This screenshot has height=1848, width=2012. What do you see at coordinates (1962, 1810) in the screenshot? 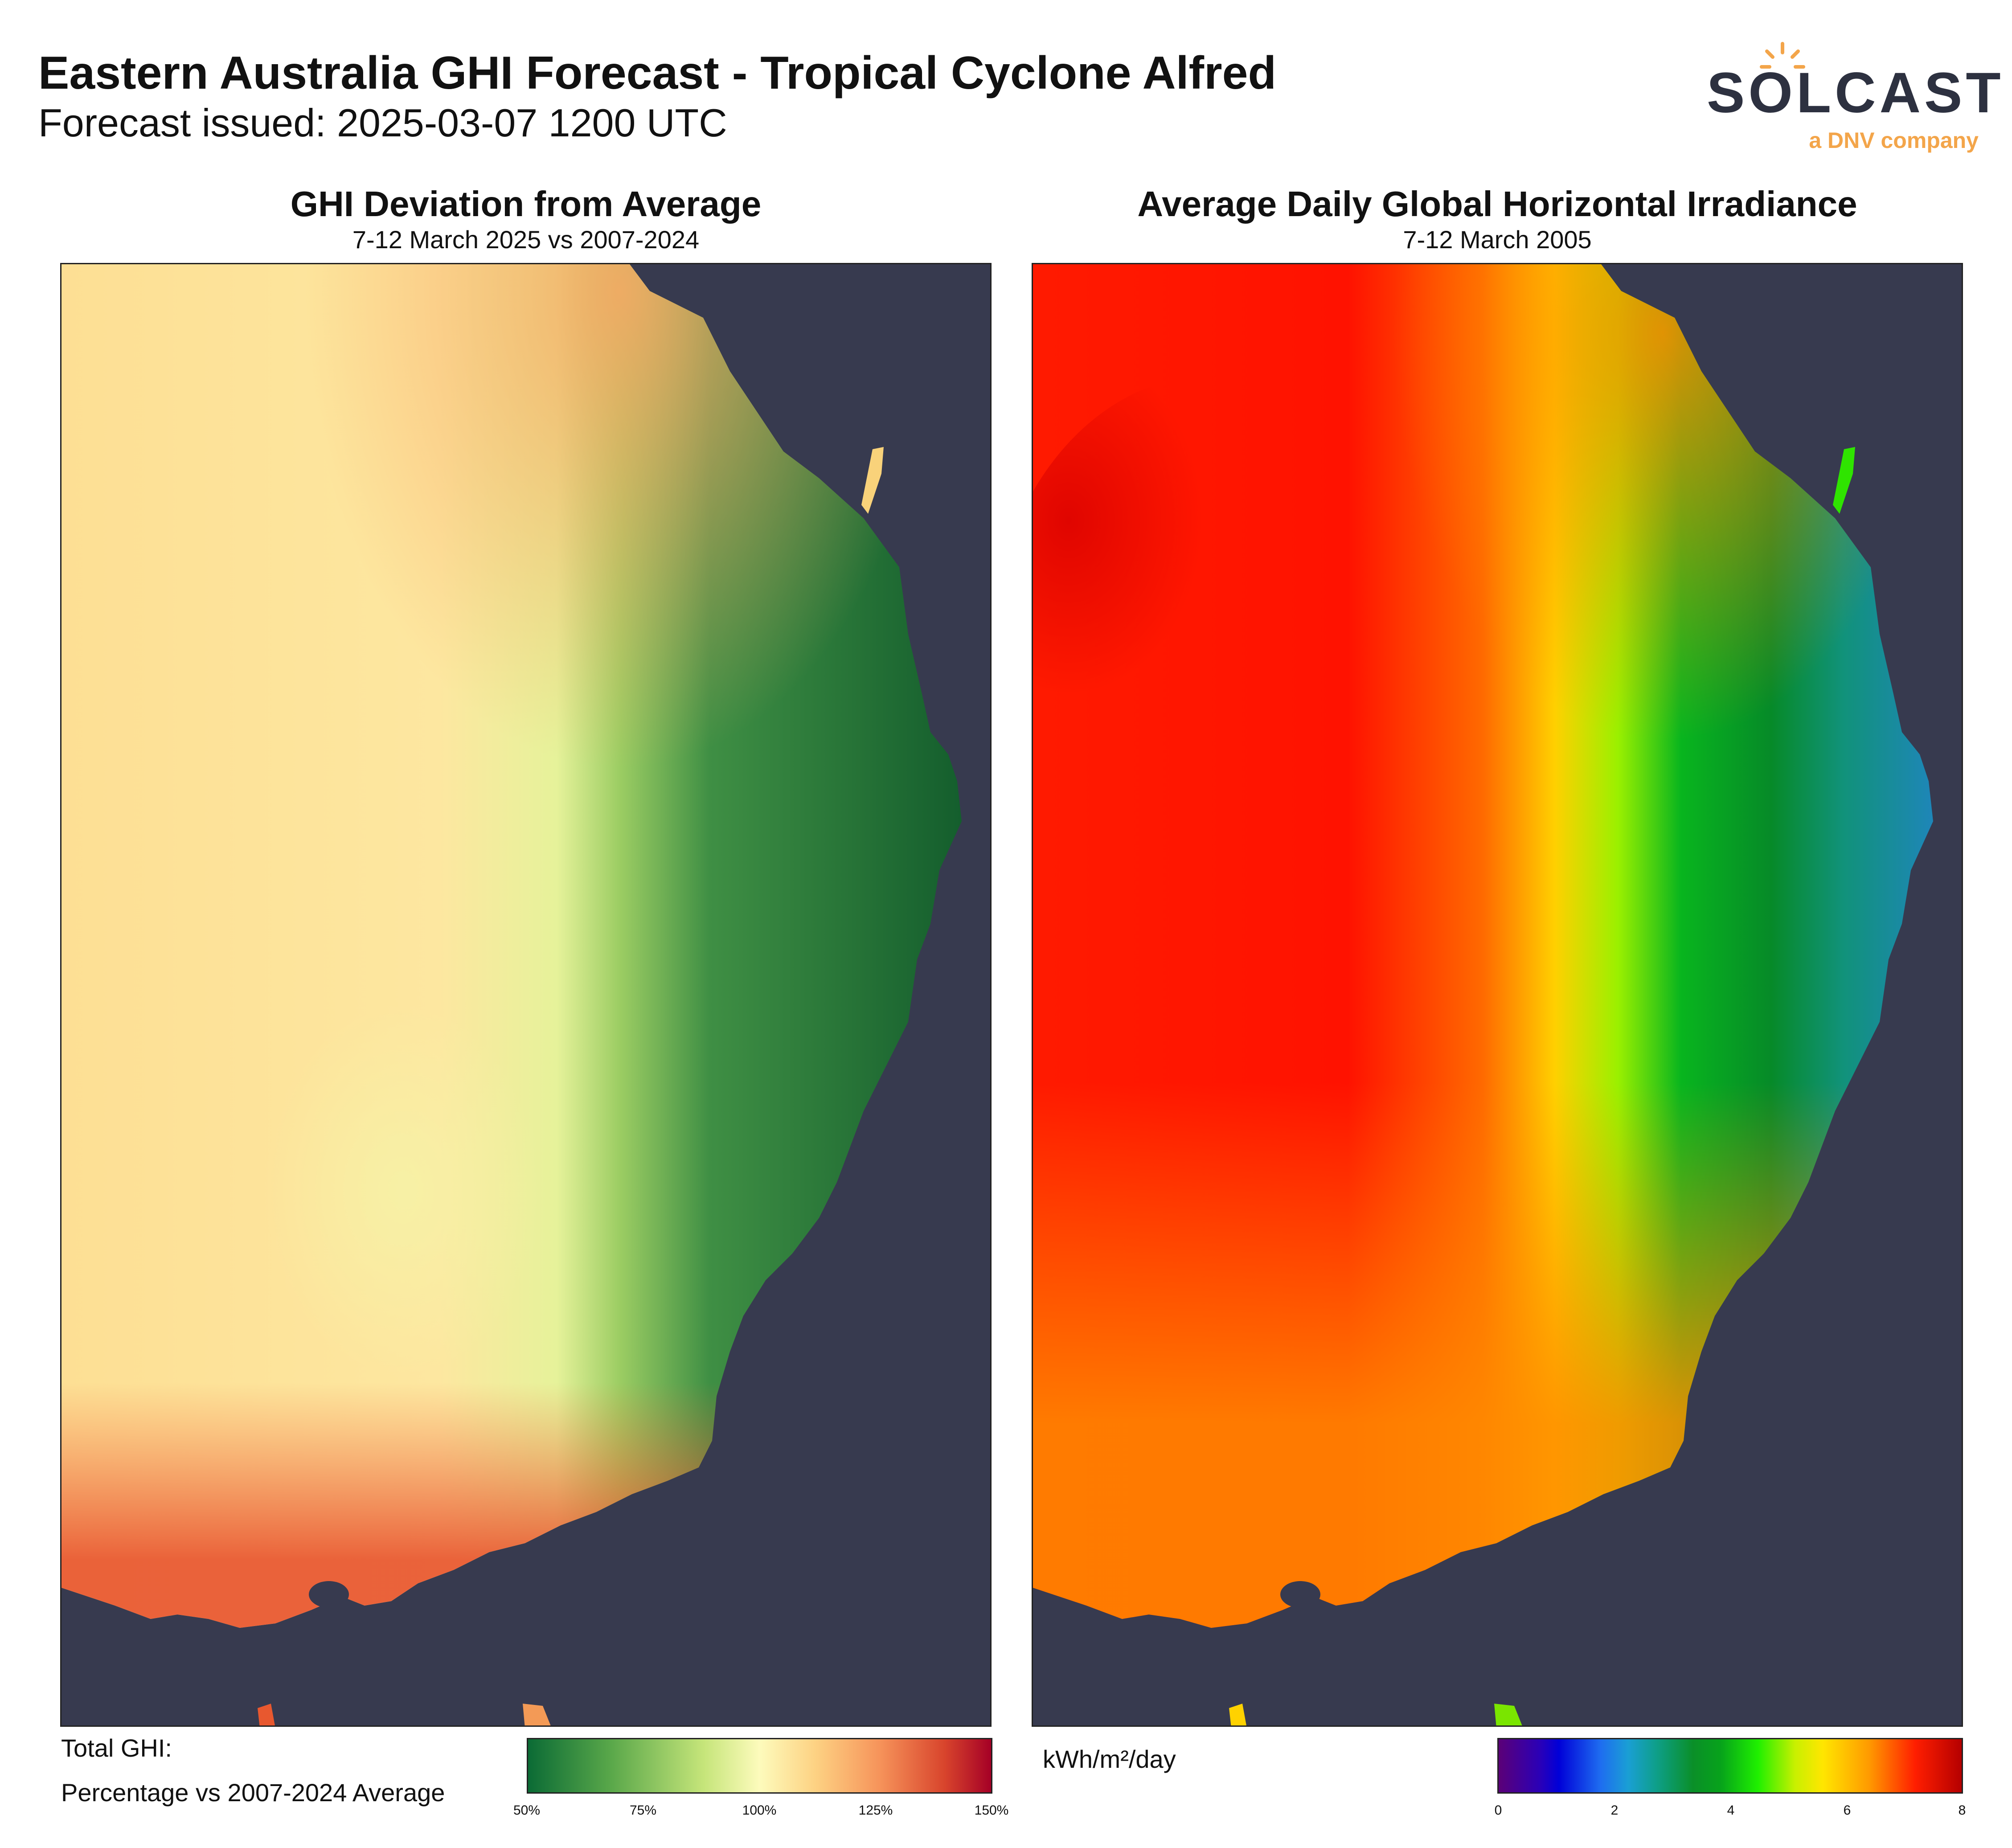
I see `right-colorbar-tick: 8` at bounding box center [1962, 1810].